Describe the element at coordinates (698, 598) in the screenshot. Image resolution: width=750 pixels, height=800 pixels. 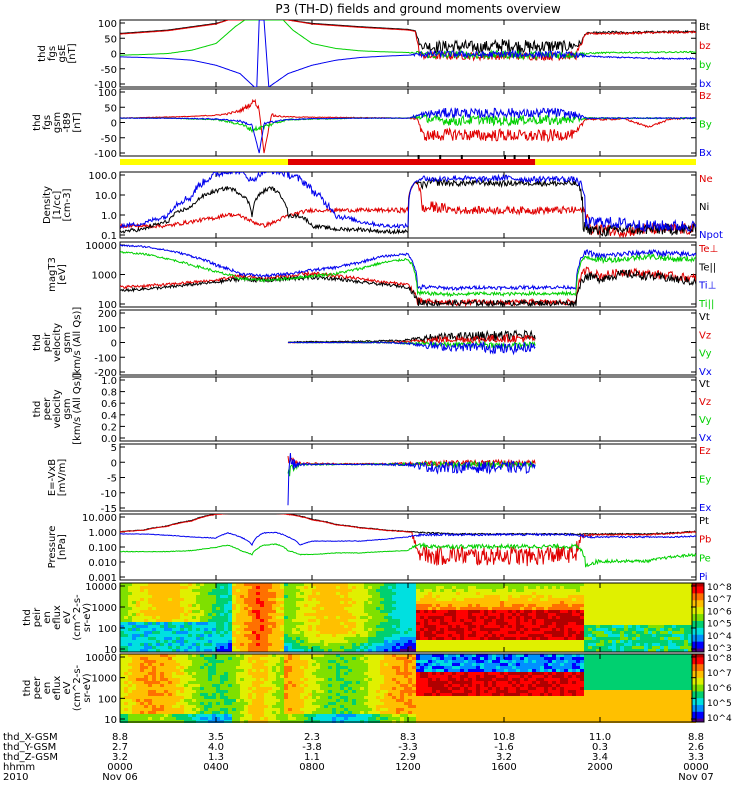
I see `colorbar-segment` at that location.